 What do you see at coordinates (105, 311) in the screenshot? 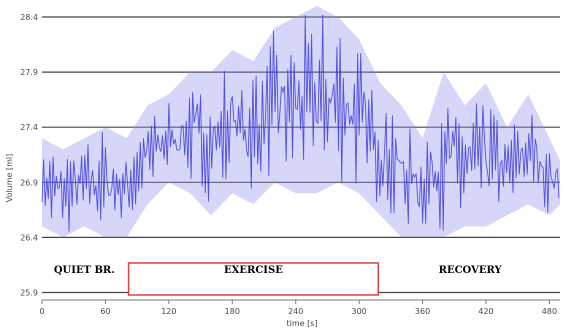
I see `x-tick-label: 60` at bounding box center [105, 311].